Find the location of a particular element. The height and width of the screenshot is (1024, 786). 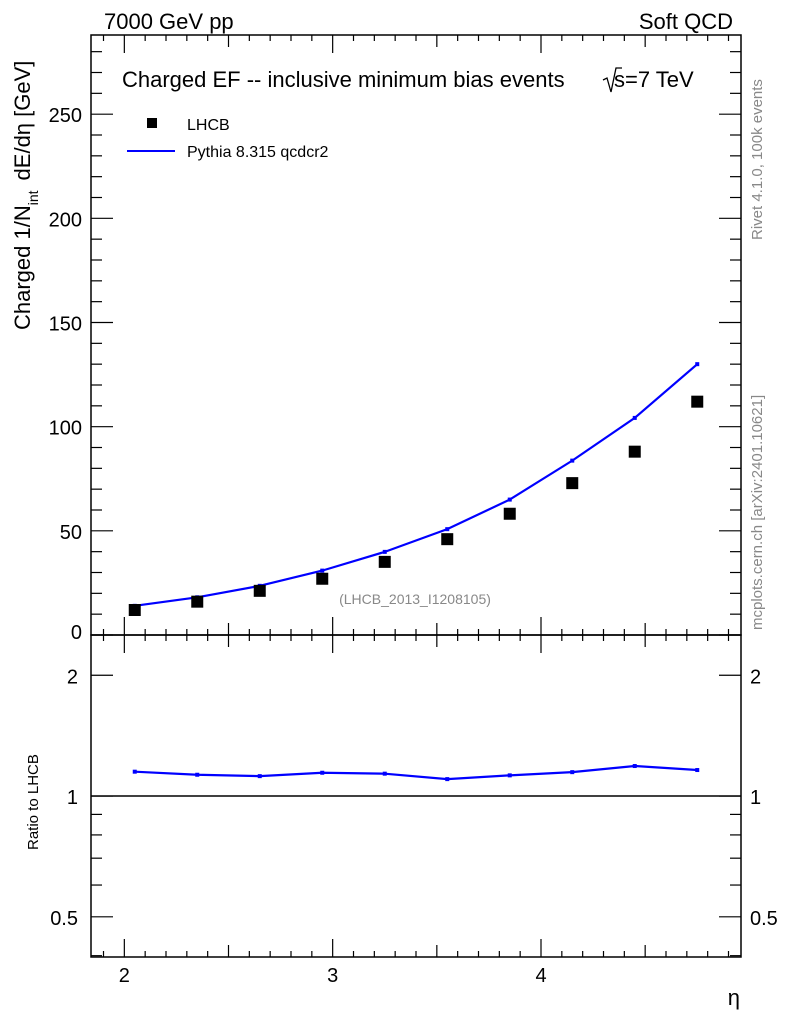

y-tick-label: 250 is located at coordinates (65, 116).